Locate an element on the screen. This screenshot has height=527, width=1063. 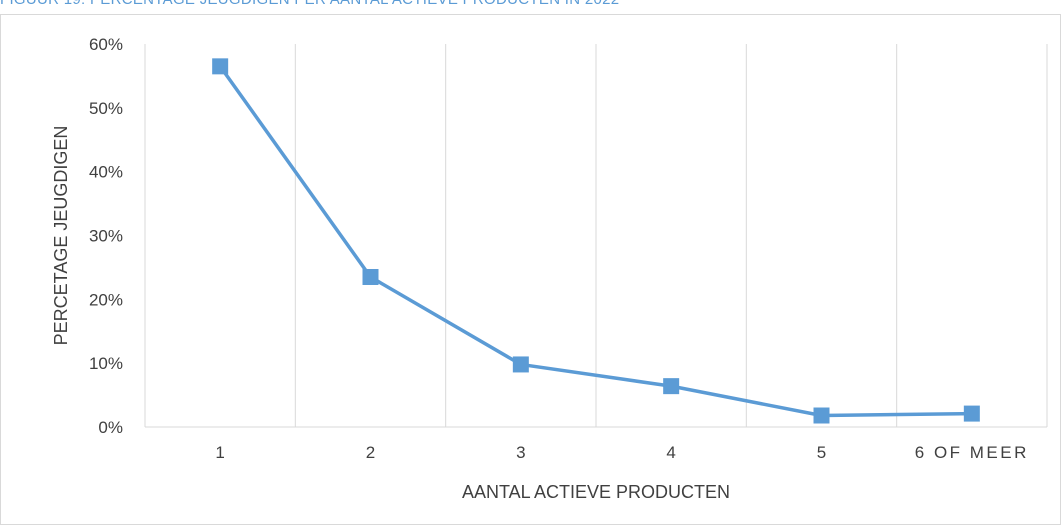
y-tick-label: 50% is located at coordinates (106, 108).